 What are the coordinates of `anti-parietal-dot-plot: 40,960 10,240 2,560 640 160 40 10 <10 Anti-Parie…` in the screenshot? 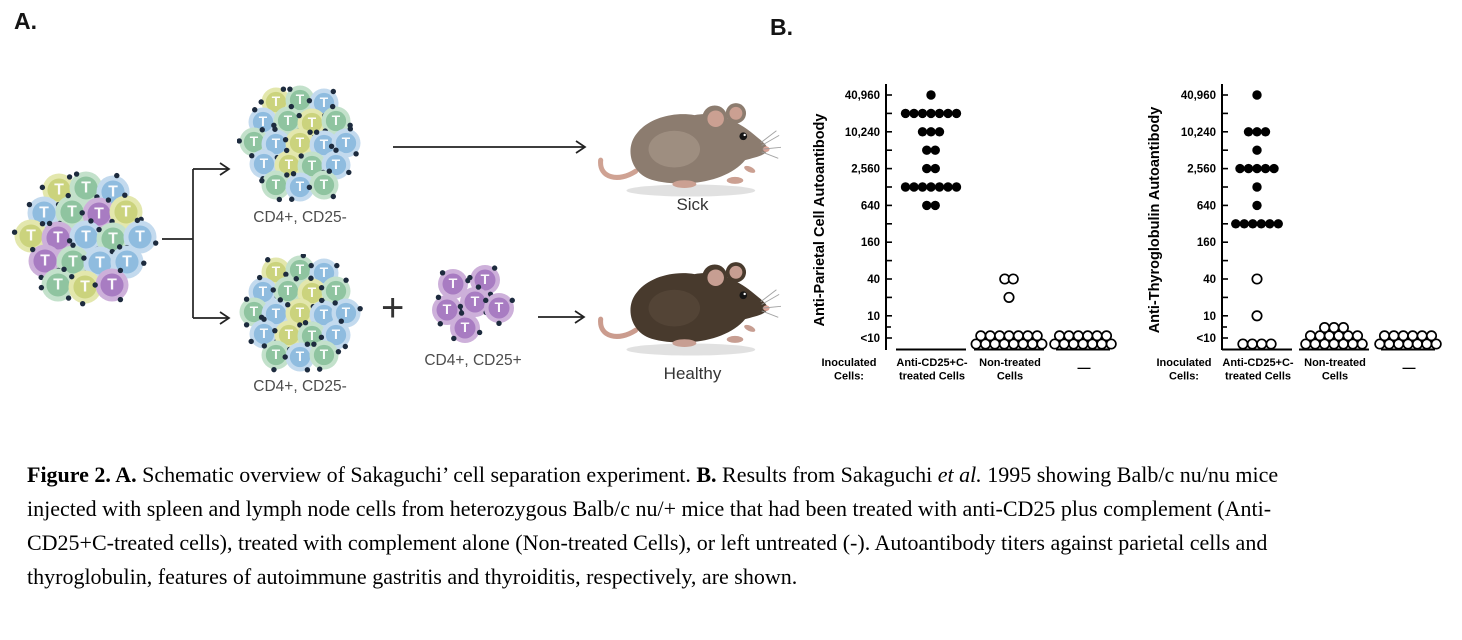 It's located at (964, 233).